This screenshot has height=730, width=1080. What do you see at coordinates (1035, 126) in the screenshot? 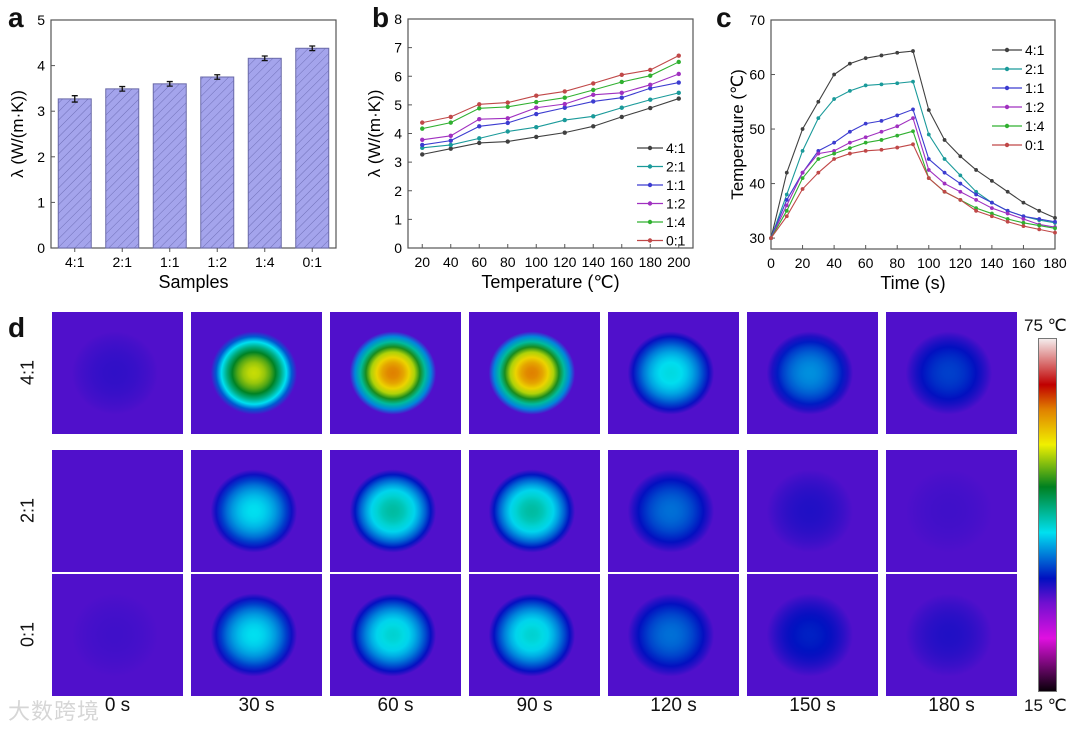
I see `legend-label-1:4: 1:4` at bounding box center [1035, 126].